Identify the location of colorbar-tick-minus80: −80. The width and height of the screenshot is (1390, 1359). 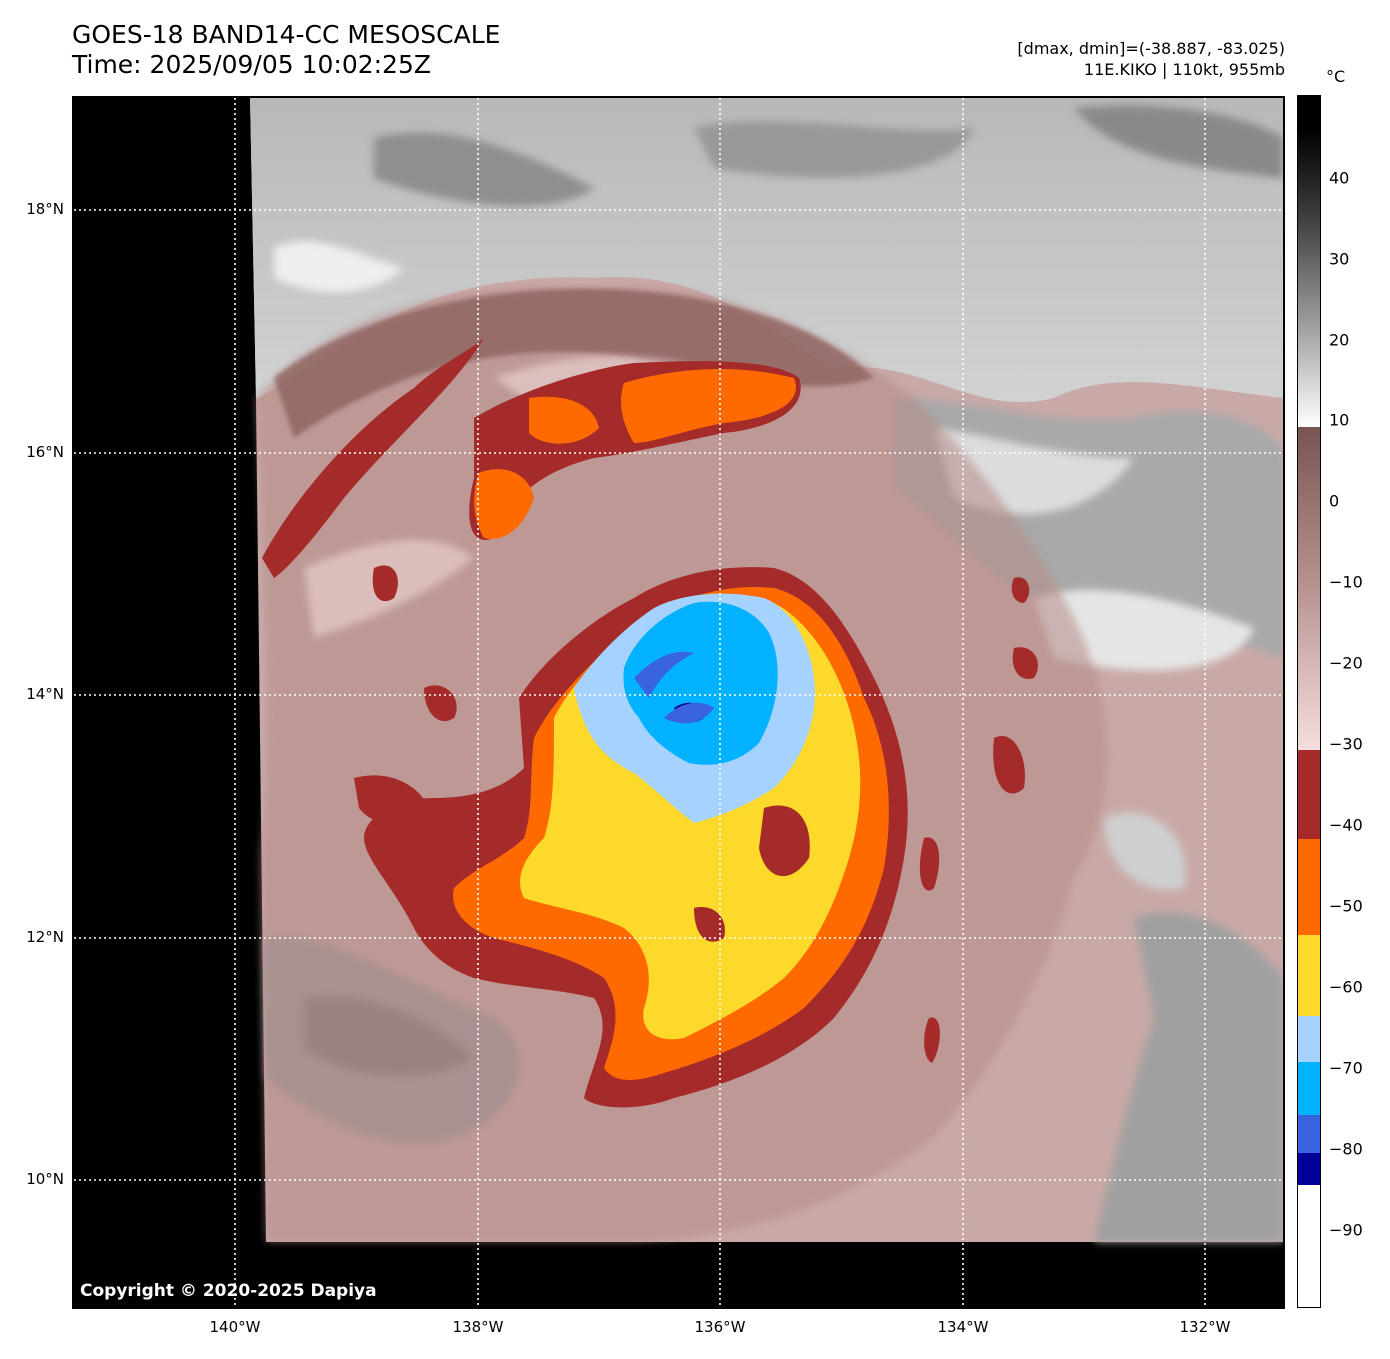
(1346, 1149).